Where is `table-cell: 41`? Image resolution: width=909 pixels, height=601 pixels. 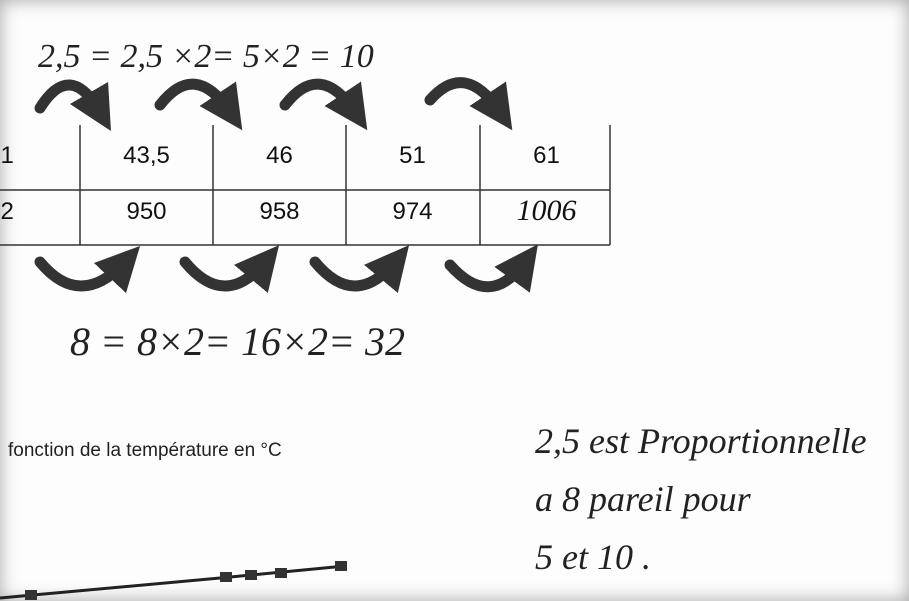
table-cell: 41 is located at coordinates (7, 155).